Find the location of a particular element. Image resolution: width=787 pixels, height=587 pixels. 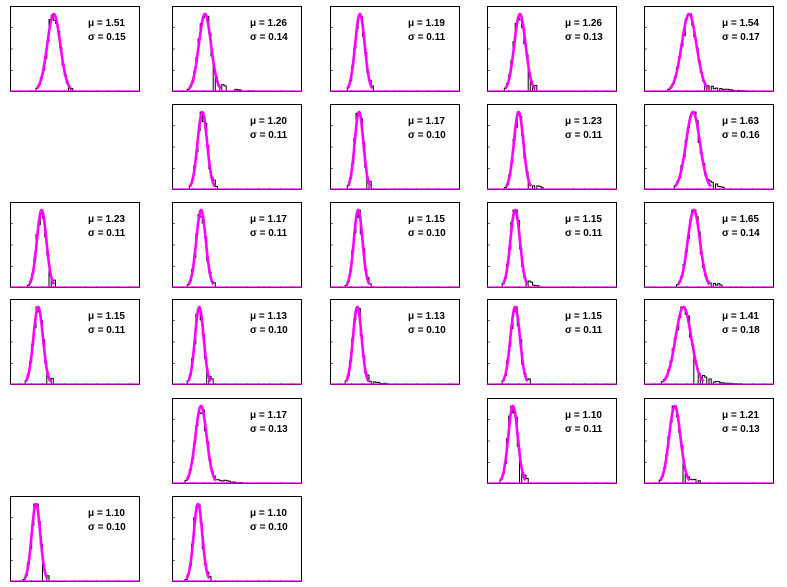

fit-mean-label: μ = 1.17 is located at coordinates (268, 415).